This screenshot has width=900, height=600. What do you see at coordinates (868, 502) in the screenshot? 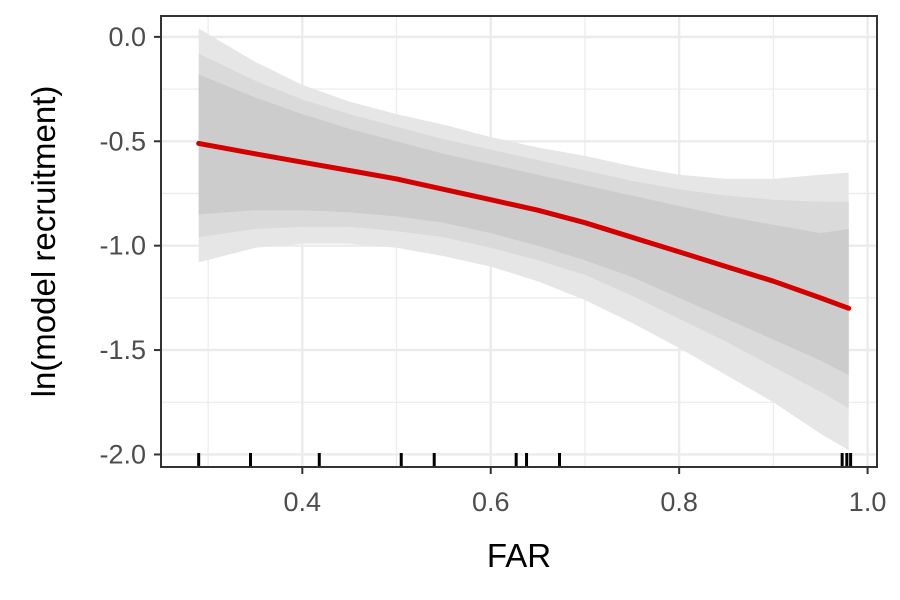
I see `x-tick-label: 1.0` at bounding box center [868, 502].